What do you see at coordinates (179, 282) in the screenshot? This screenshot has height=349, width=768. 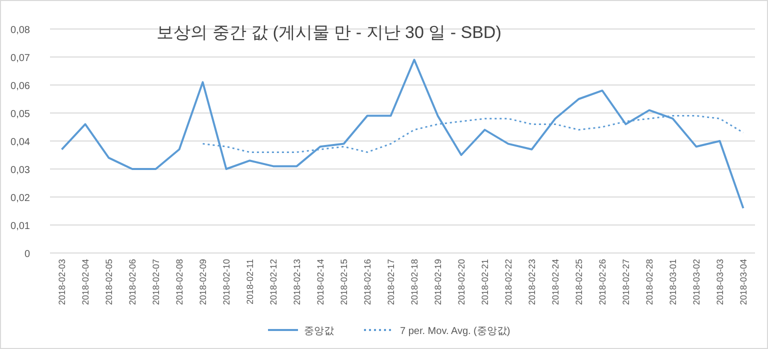 I see `x-tick-label: 2018-02-08` at bounding box center [179, 282].